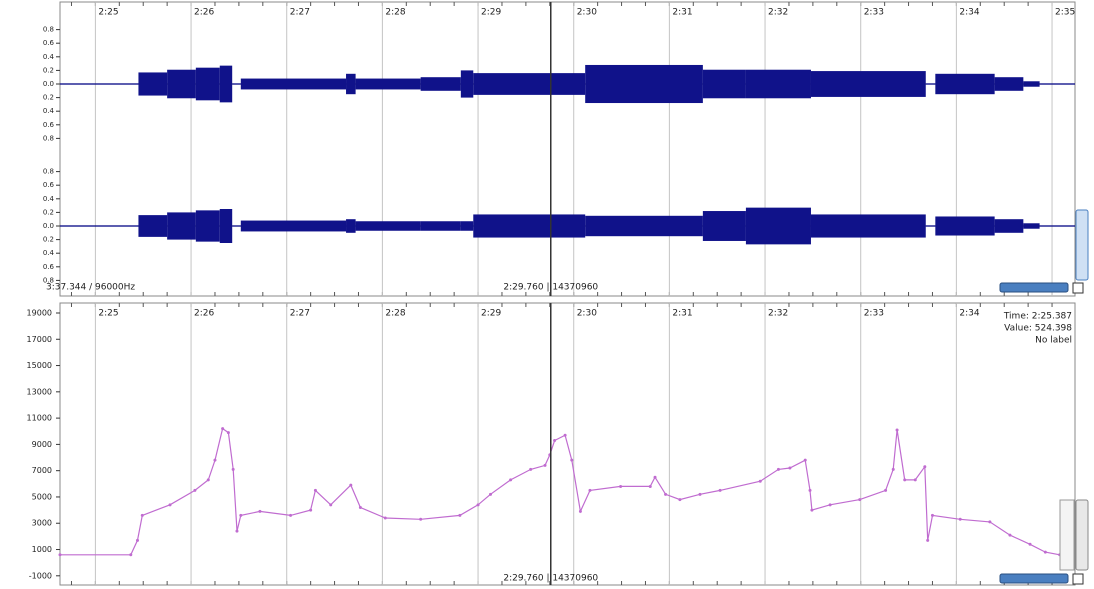  Describe the element at coordinates (587, 13) in the screenshot. I see `x-tick-label: 2:30` at that location.